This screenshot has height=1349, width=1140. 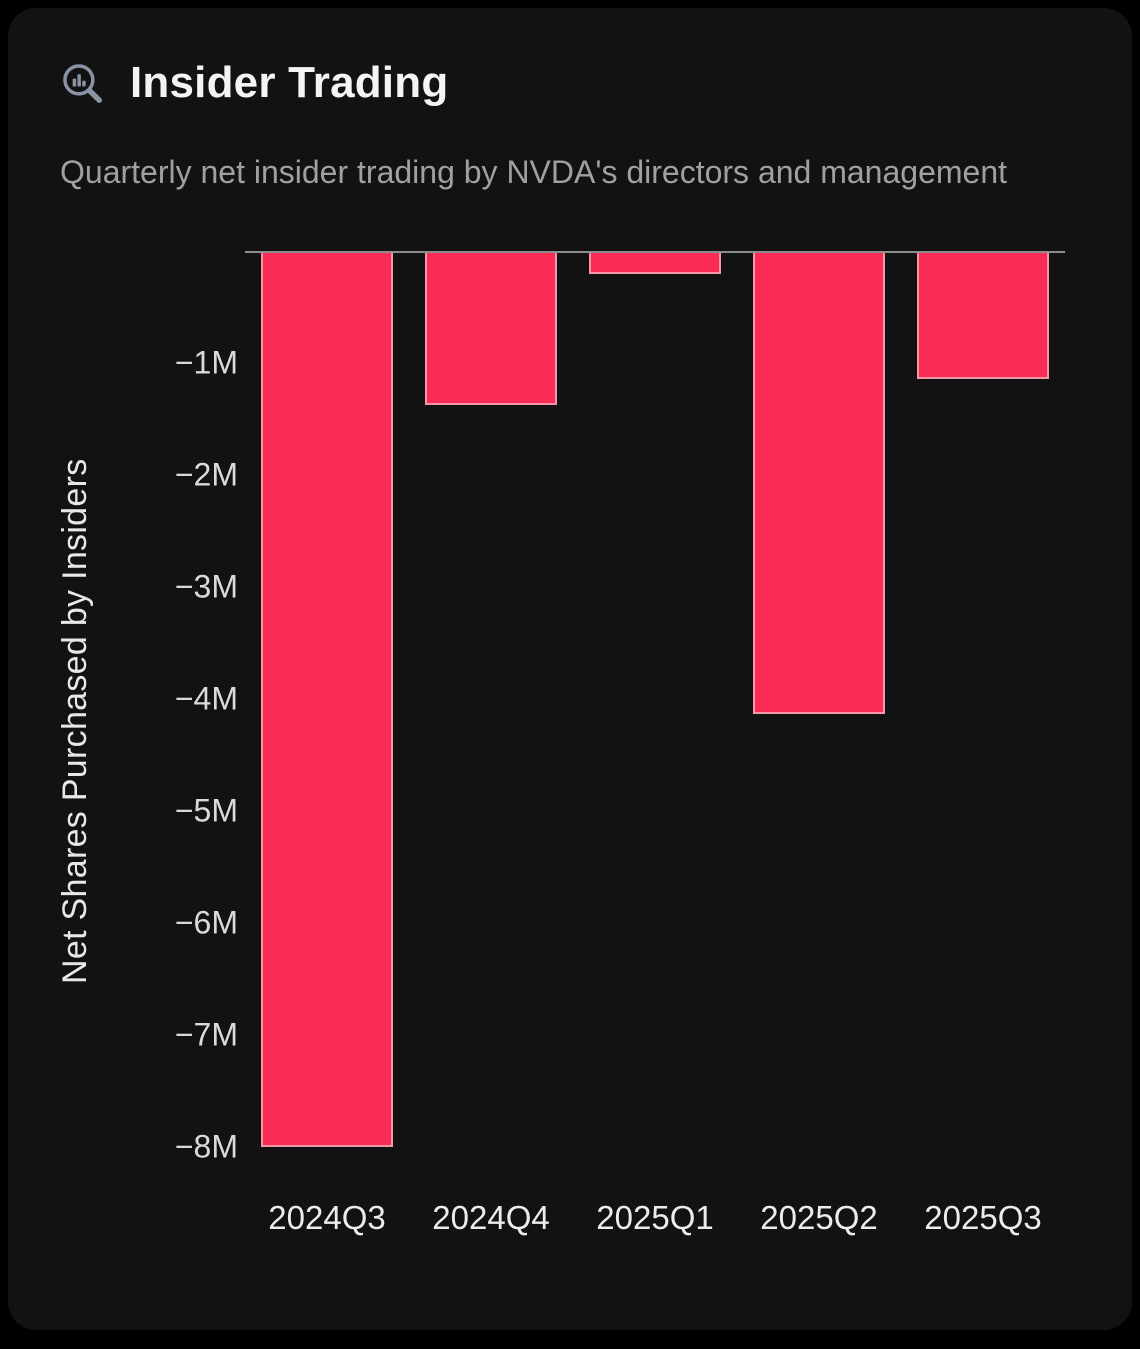 I want to click on bar-2025Q3, so click(x=983, y=315).